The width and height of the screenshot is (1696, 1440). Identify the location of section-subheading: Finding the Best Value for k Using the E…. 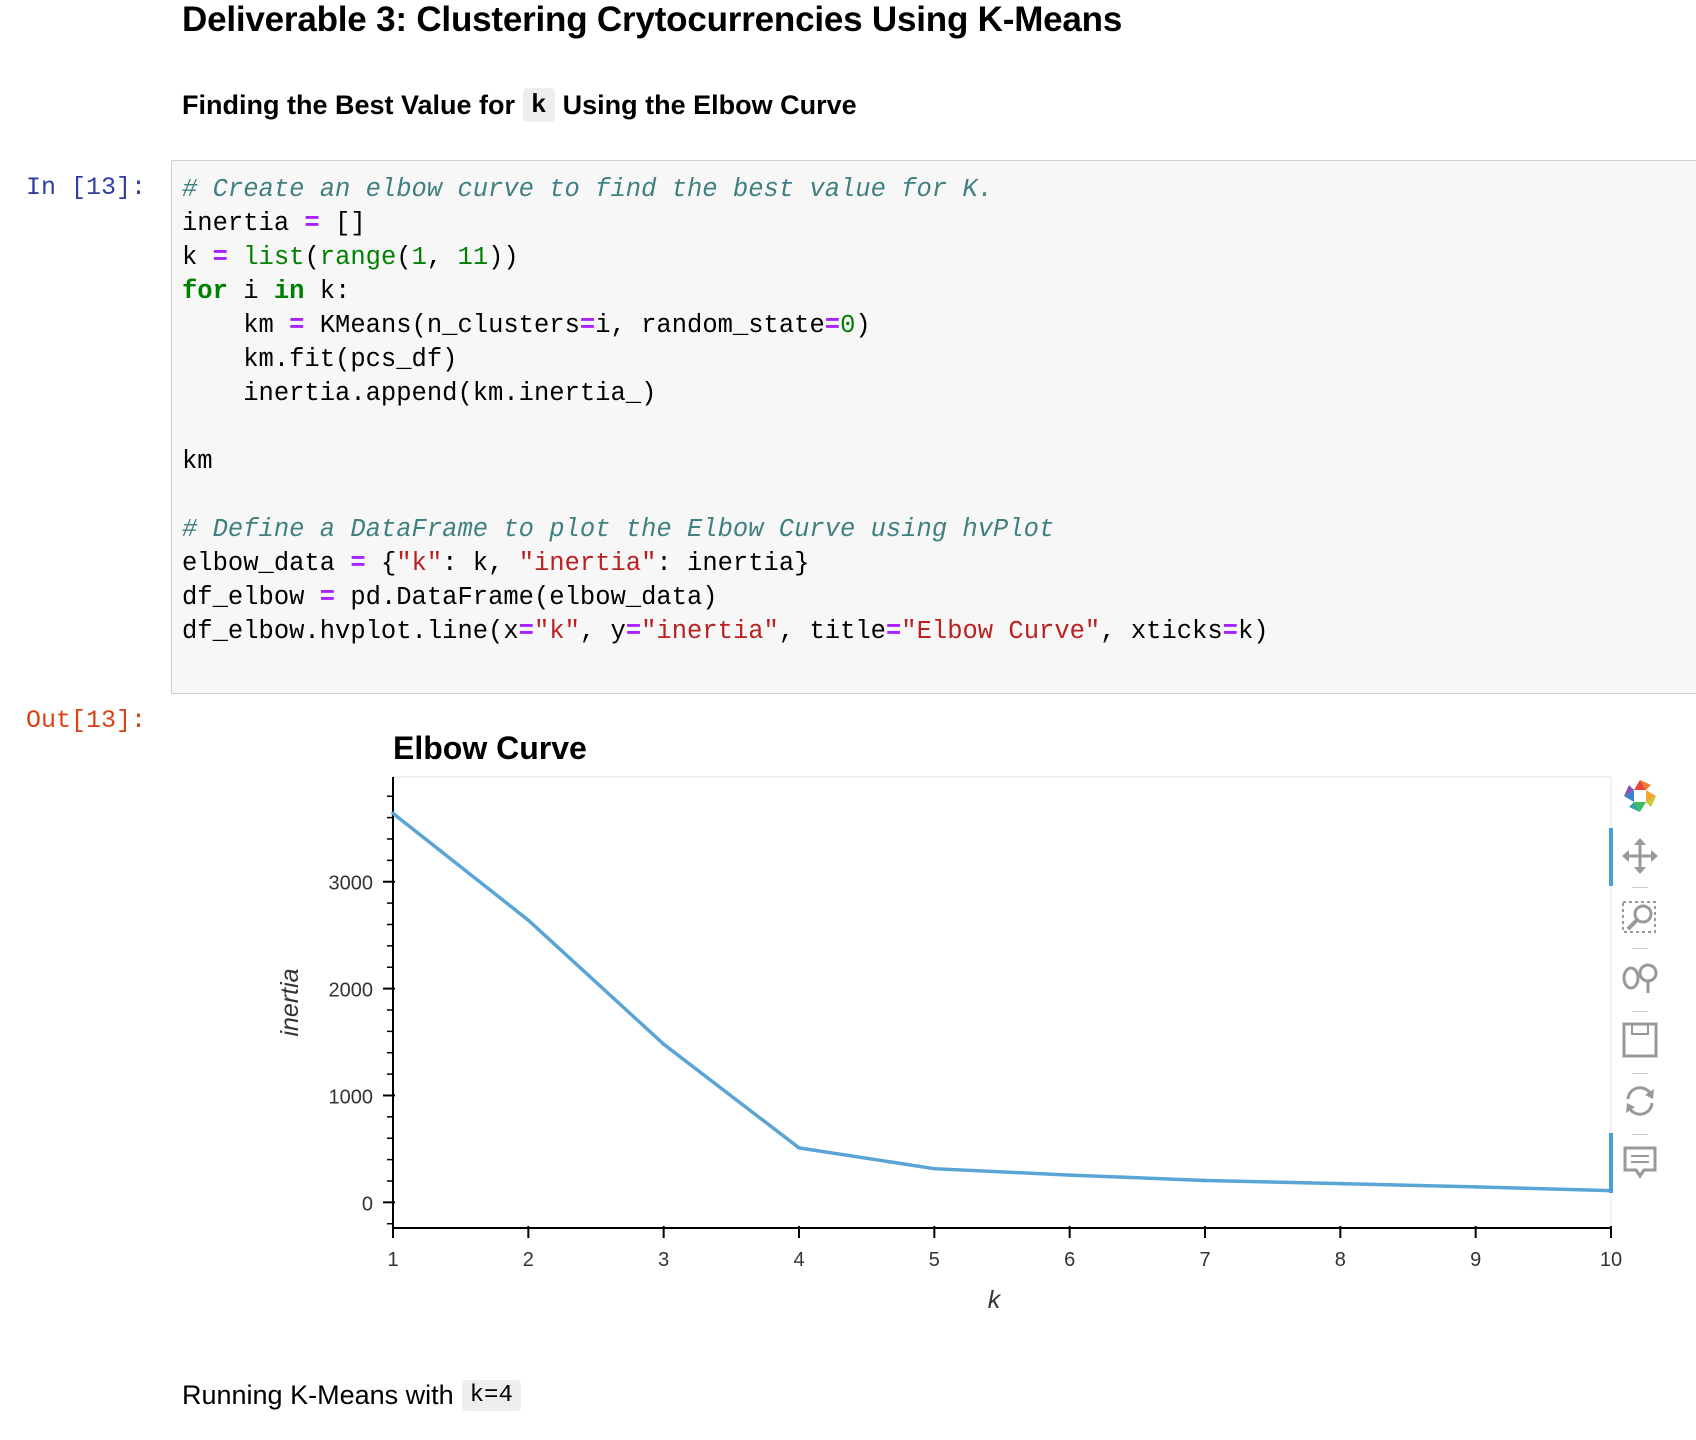
(519, 105).